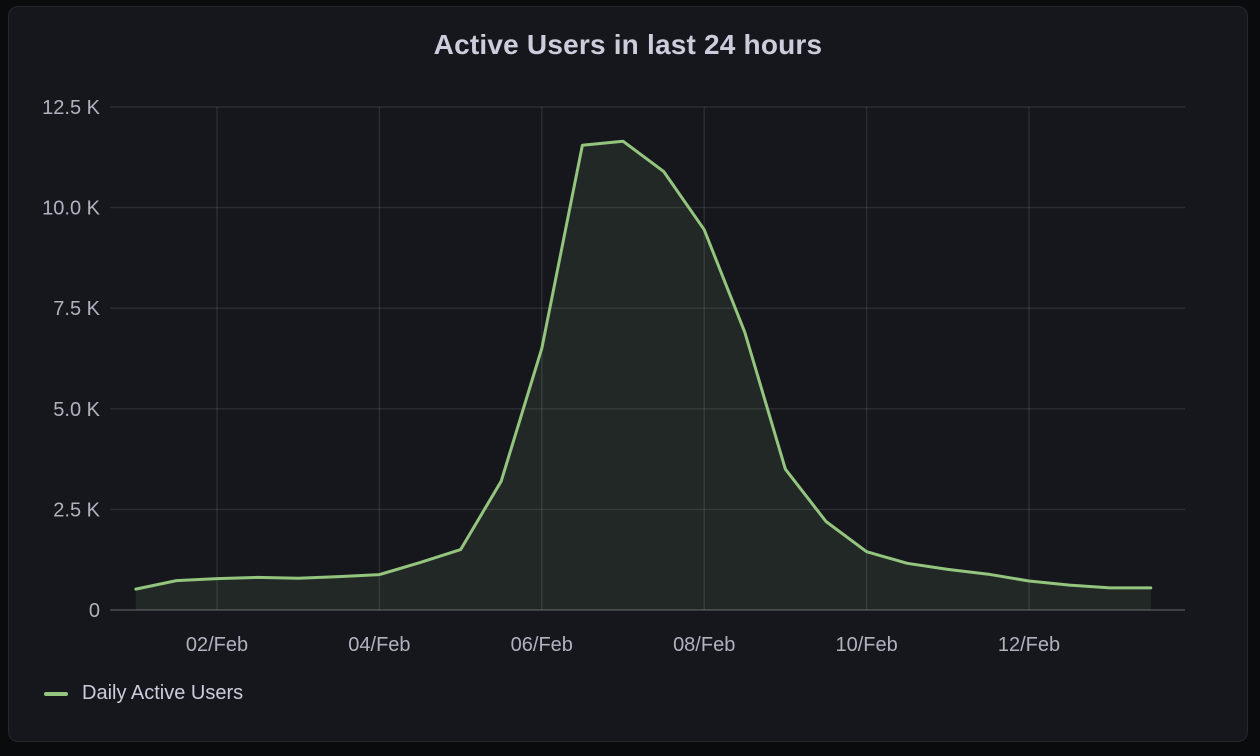  What do you see at coordinates (542, 645) in the screenshot?
I see `x-tick-label: 06/Feb` at bounding box center [542, 645].